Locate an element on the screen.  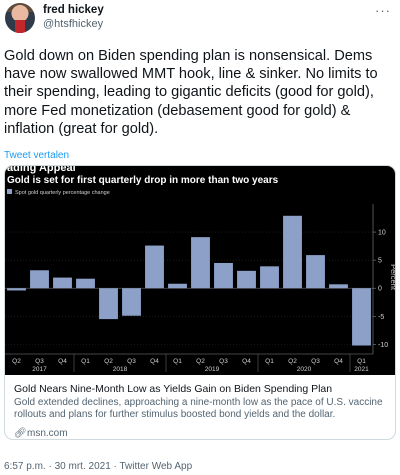
translate-link: Tweet vertalen is located at coordinates (37, 155).